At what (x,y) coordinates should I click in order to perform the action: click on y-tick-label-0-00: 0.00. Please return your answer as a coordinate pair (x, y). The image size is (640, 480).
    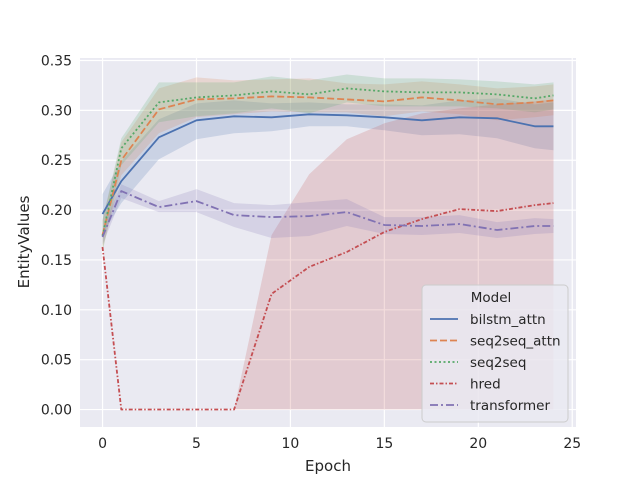
    Looking at the image, I should click on (56, 411).